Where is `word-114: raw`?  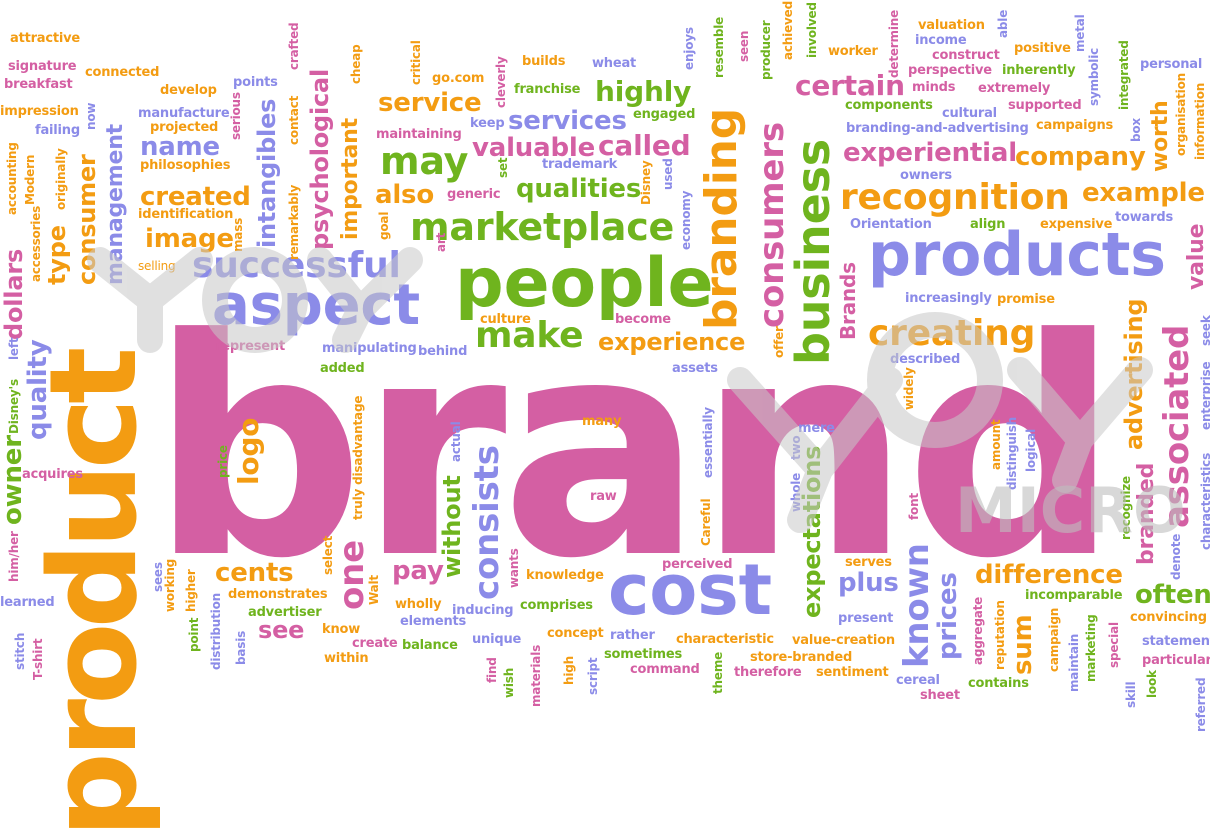
word-114: raw is located at coordinates (603, 496).